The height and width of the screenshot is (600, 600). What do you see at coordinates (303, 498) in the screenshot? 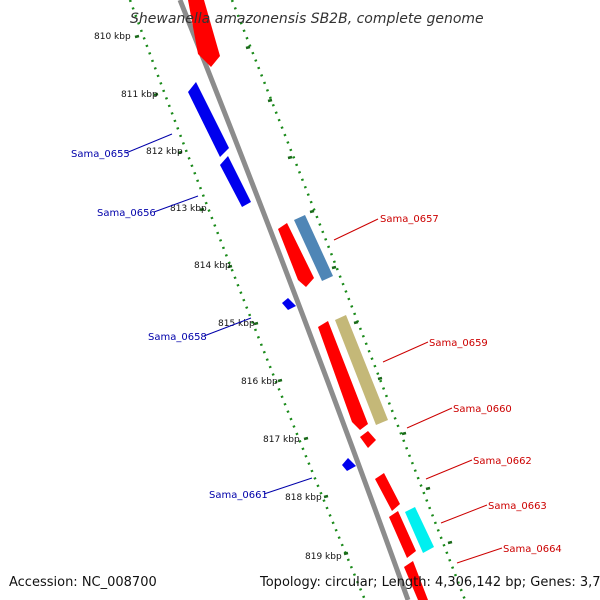
I see `tick-label: 818 kbp` at bounding box center [303, 498].